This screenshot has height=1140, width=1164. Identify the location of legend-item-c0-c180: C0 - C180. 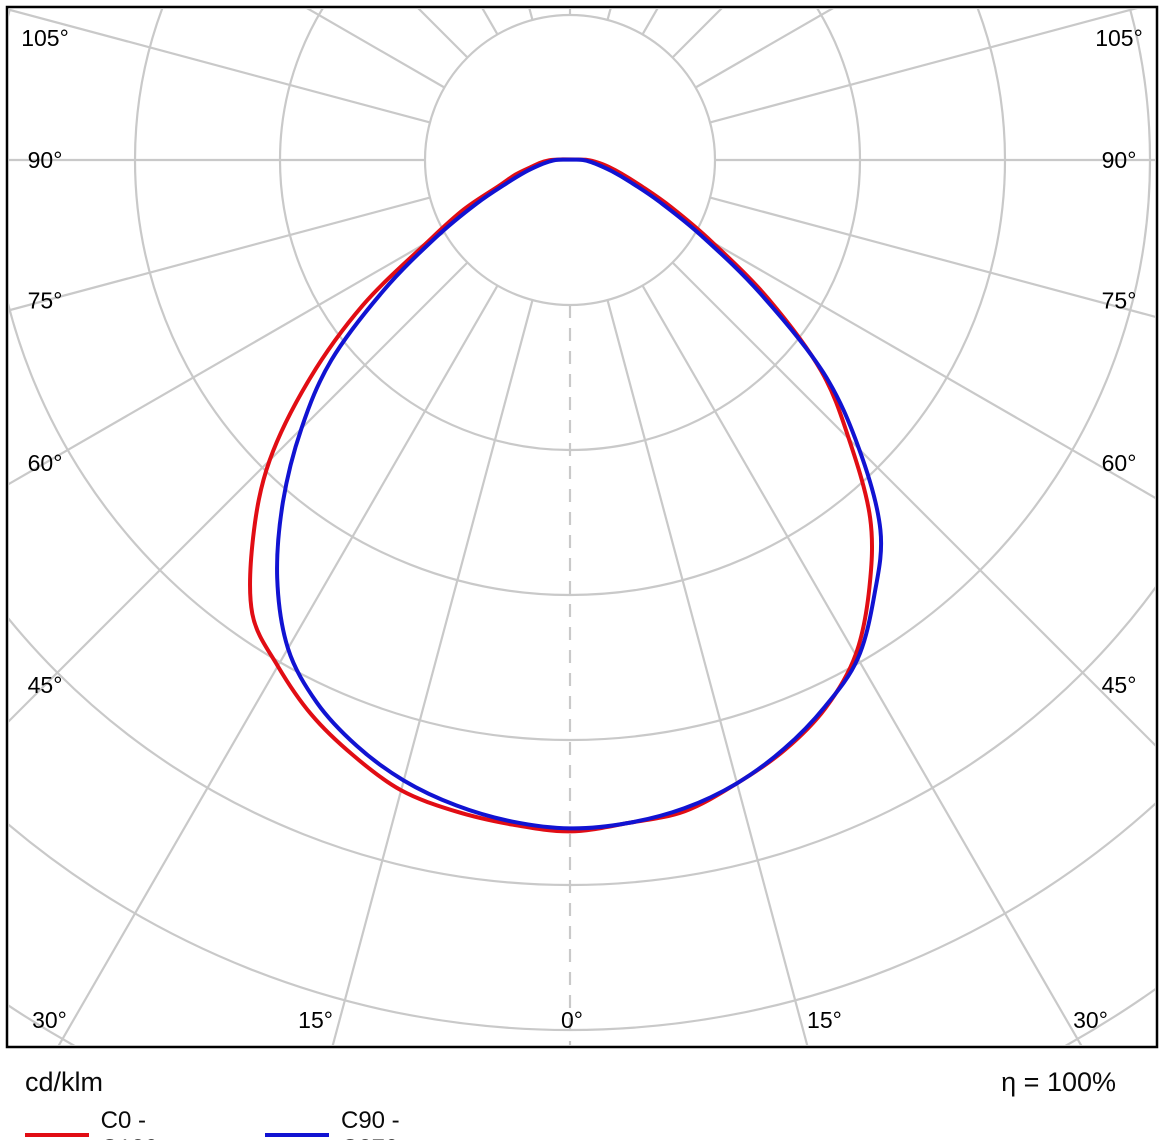
(117, 1123).